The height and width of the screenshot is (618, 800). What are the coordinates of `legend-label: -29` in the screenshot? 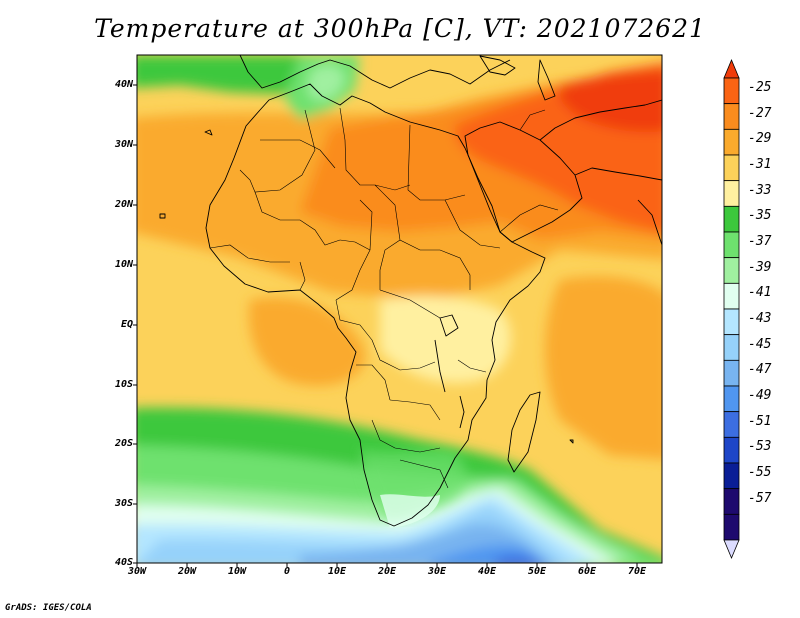 It's located at (760, 139).